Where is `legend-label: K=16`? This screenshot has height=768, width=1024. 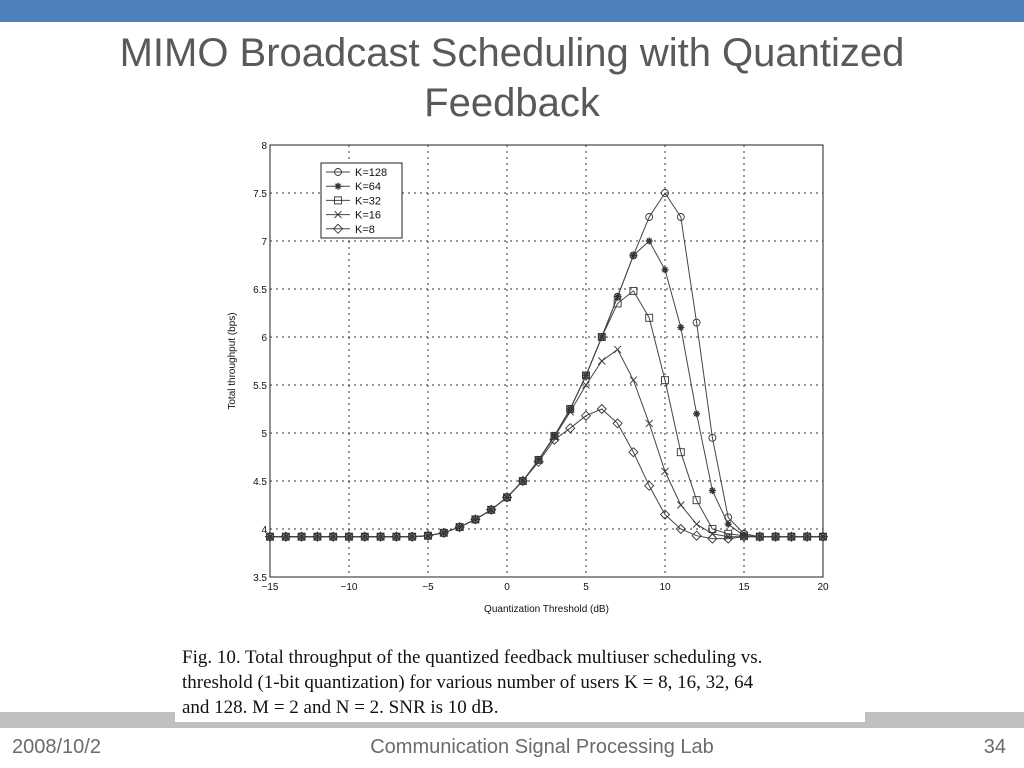
legend-label: K=16 is located at coordinates (368, 216).